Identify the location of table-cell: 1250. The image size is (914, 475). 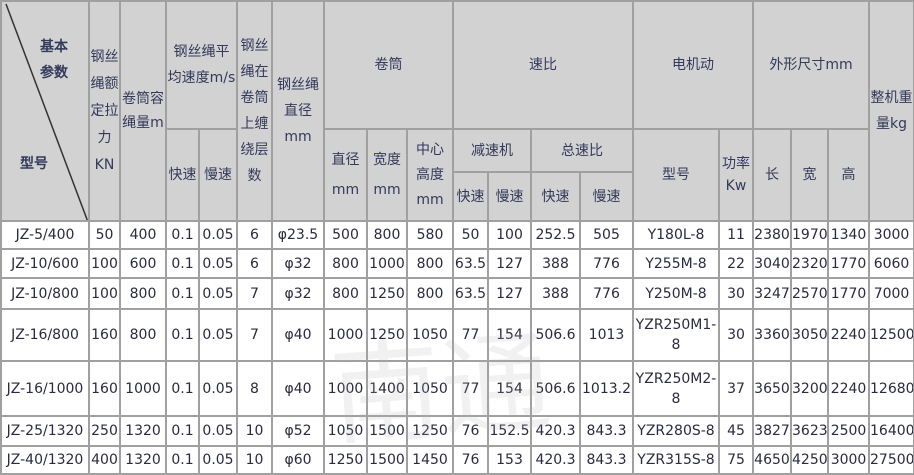
(430, 431).